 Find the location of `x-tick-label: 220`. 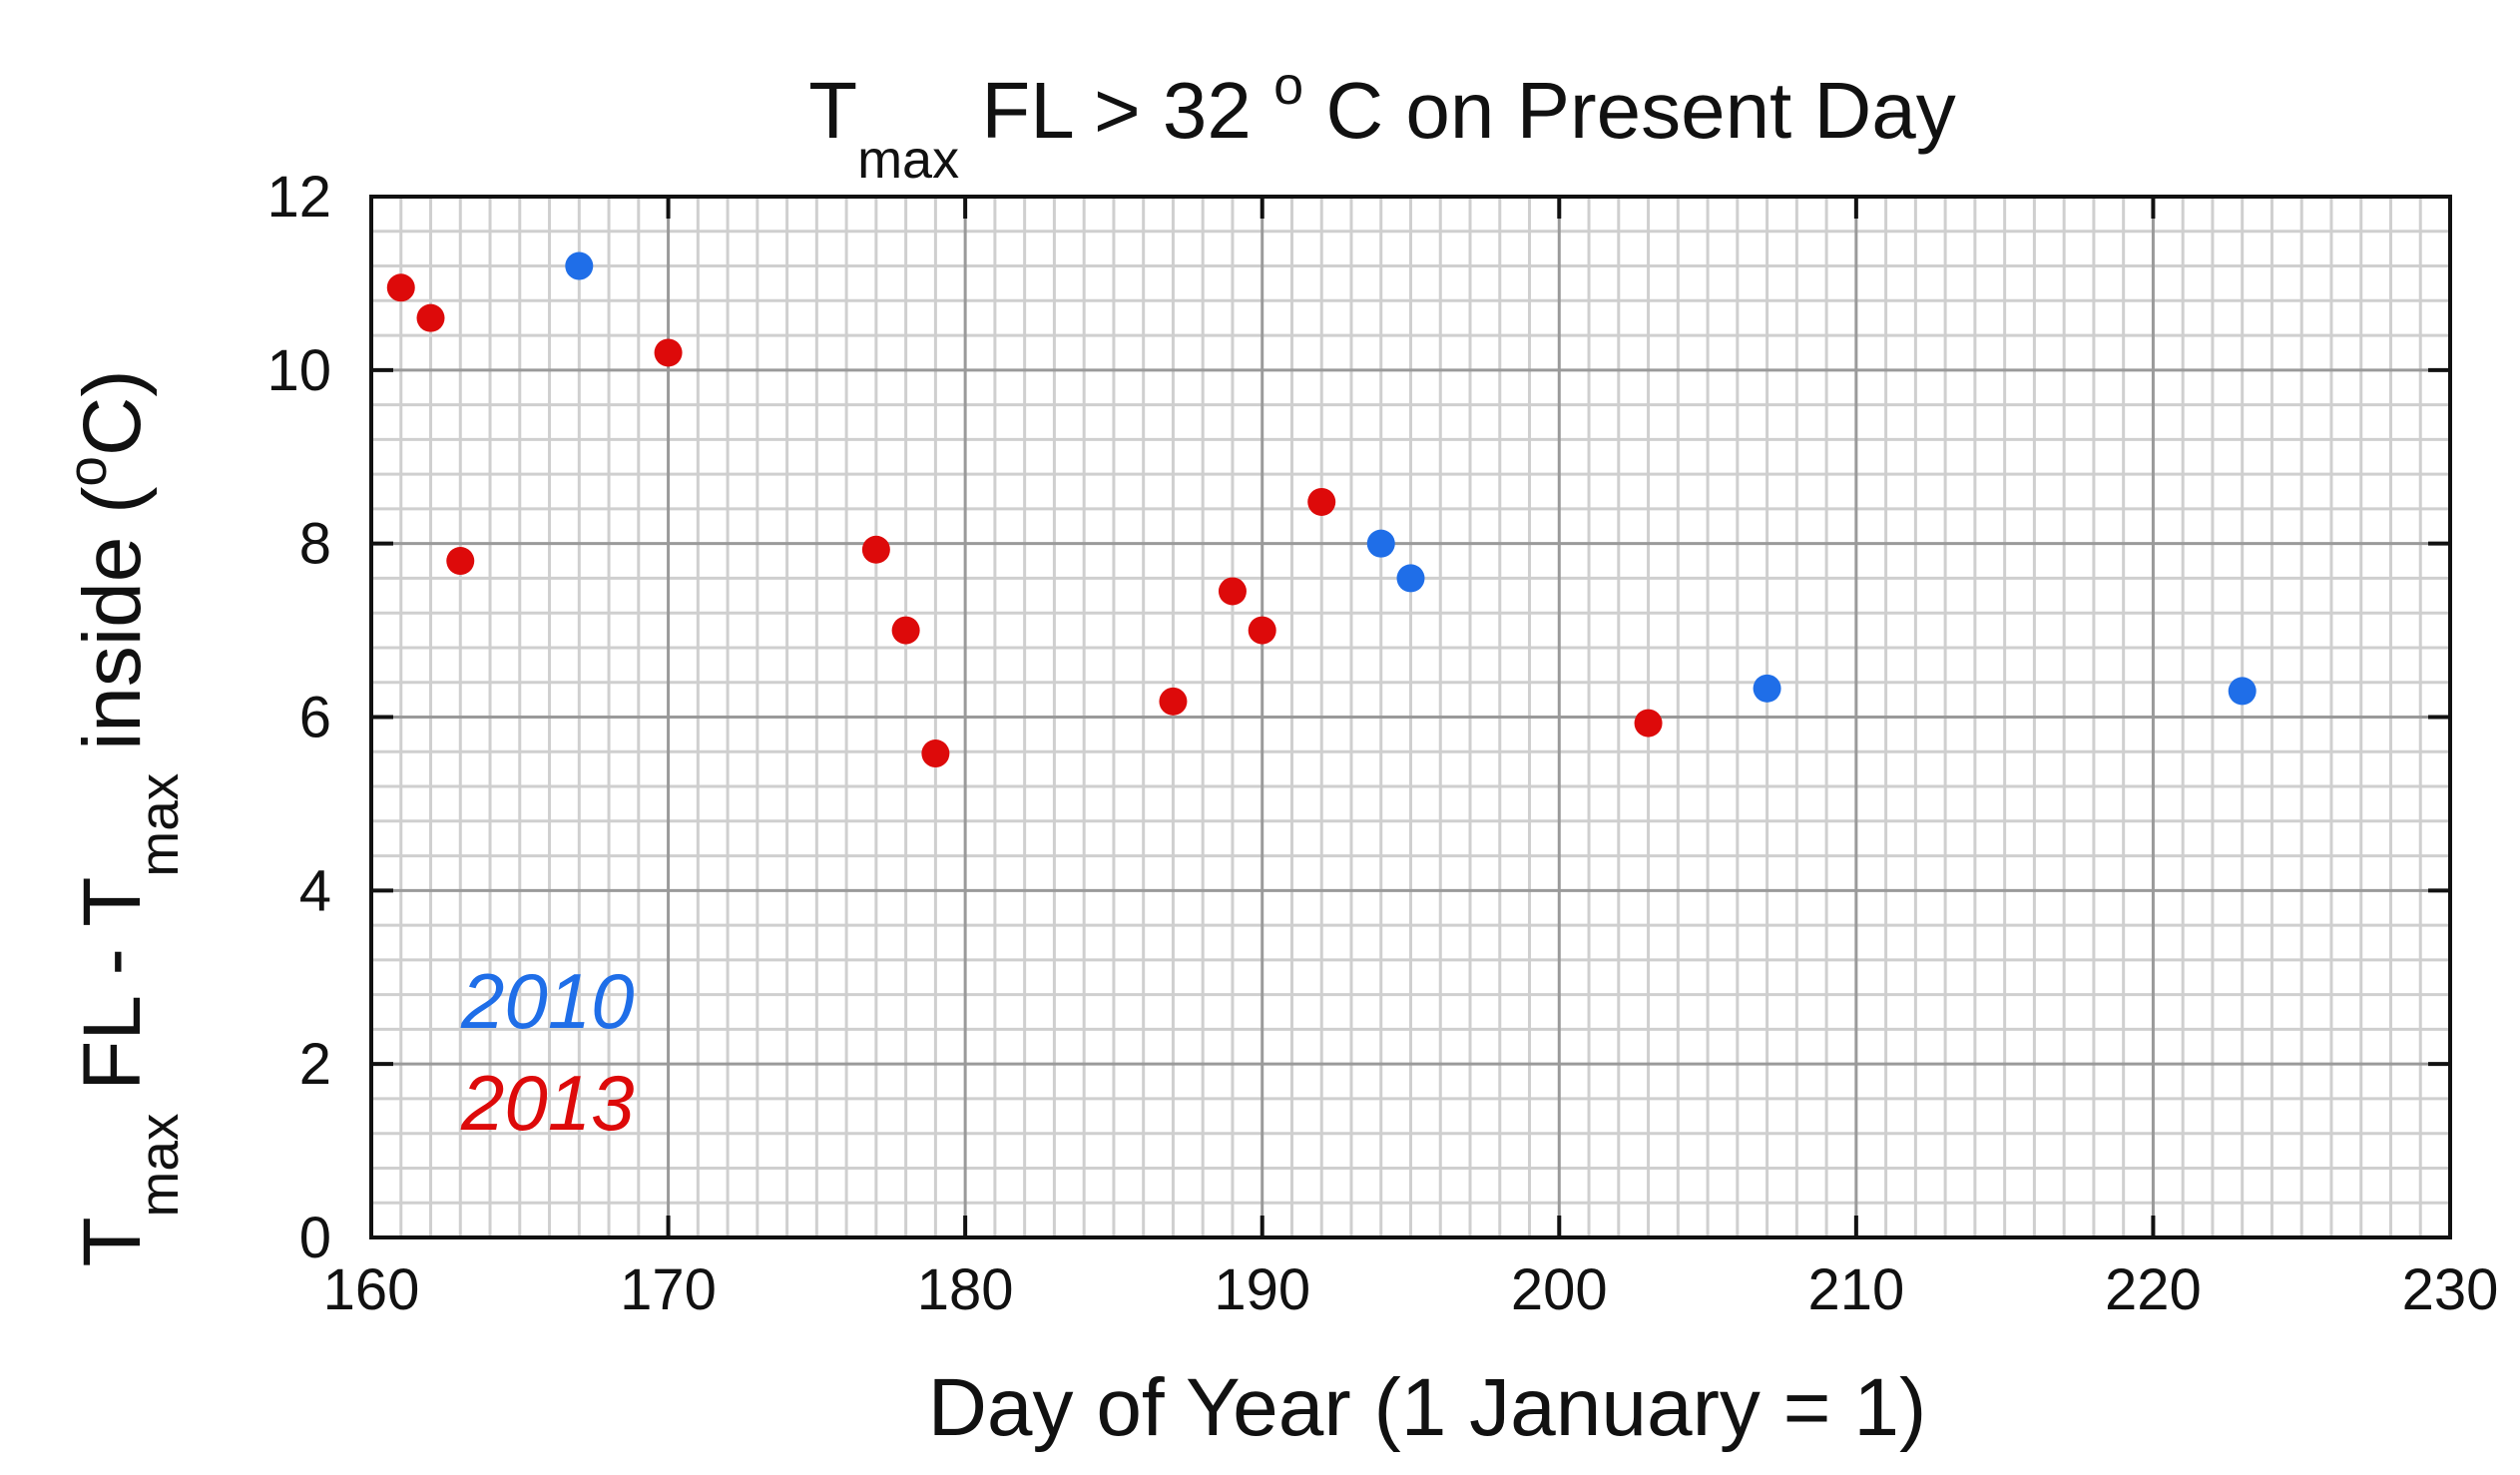

x-tick-label: 220 is located at coordinates (2153, 1289).